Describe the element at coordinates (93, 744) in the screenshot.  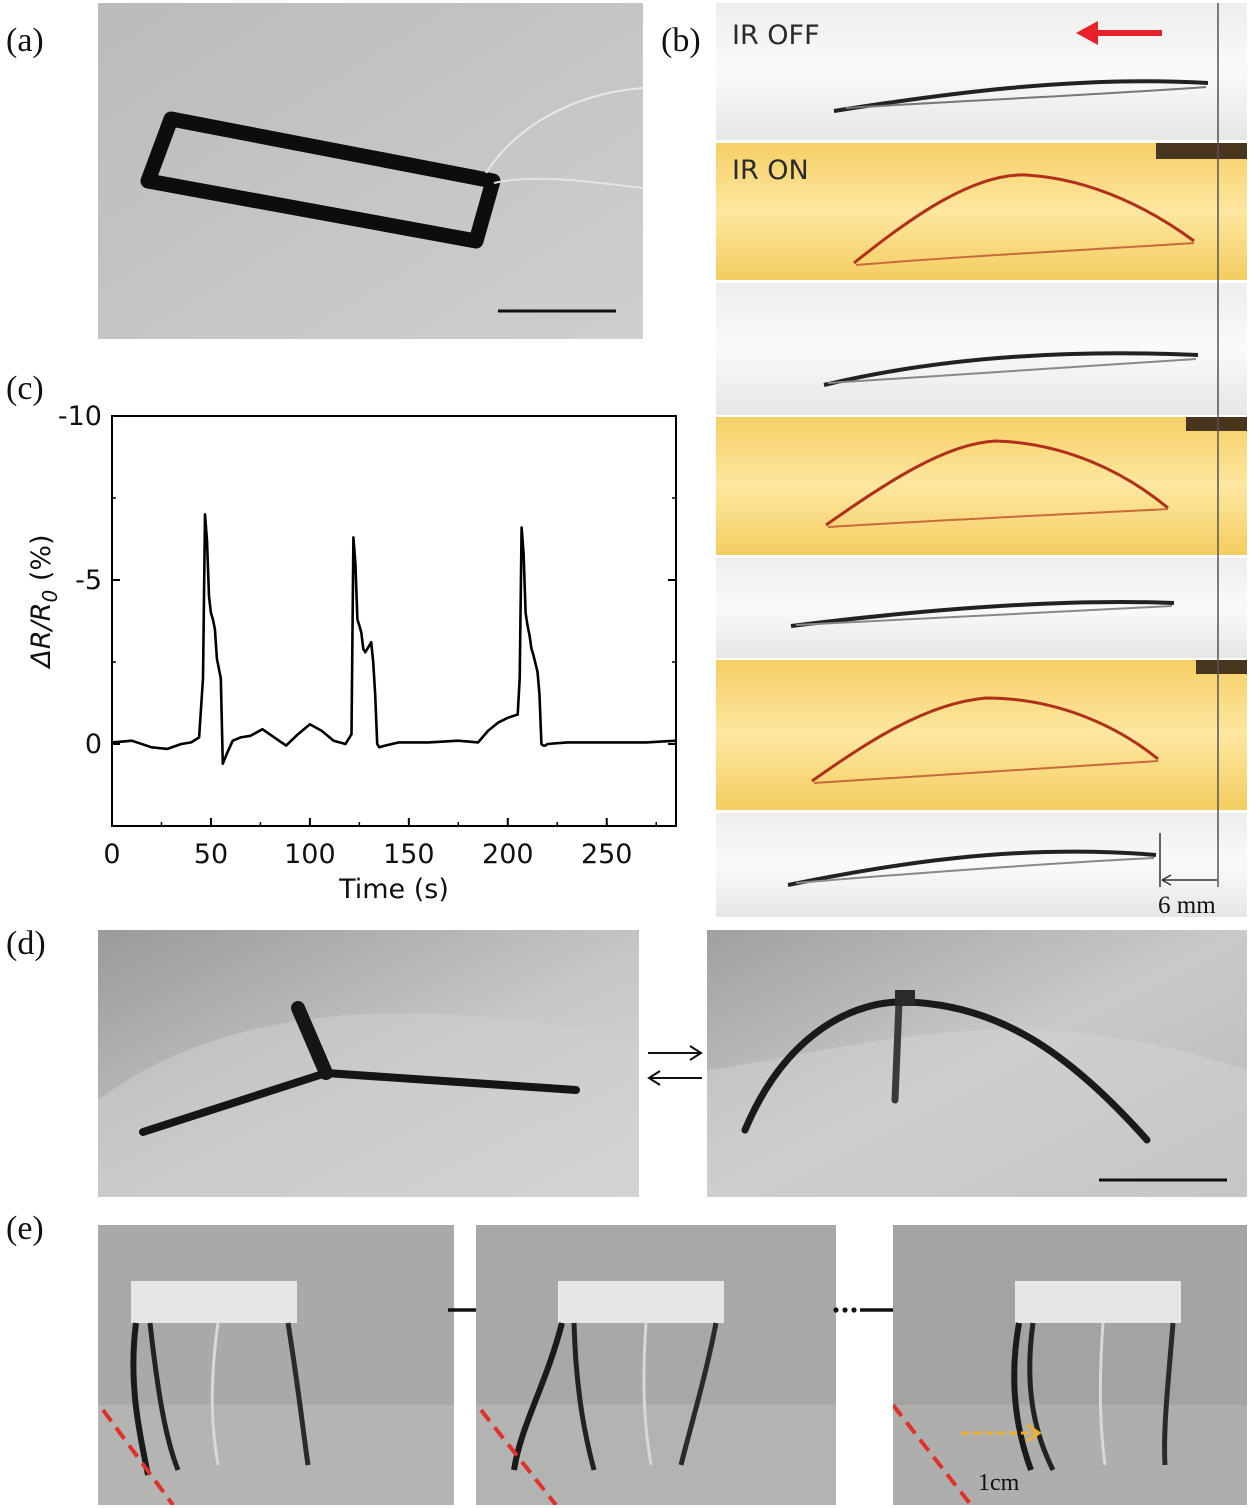
I see `y-tick-label: 0` at that location.